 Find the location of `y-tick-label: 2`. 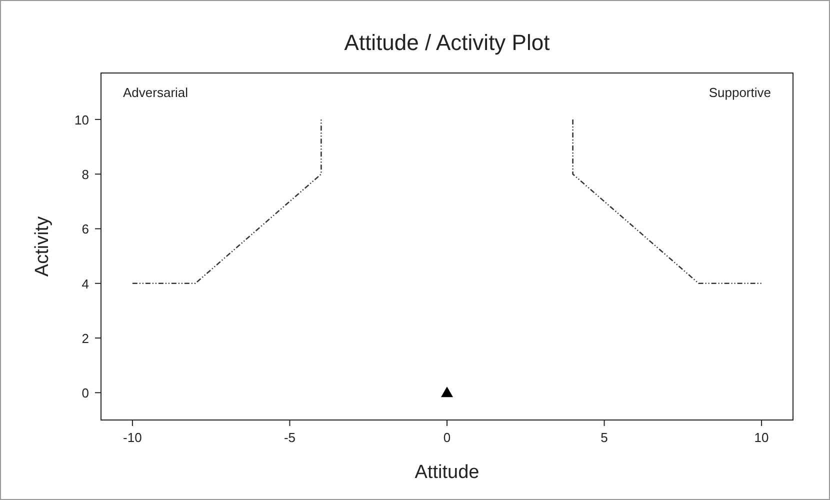

y-tick-label: 2 is located at coordinates (85, 338).